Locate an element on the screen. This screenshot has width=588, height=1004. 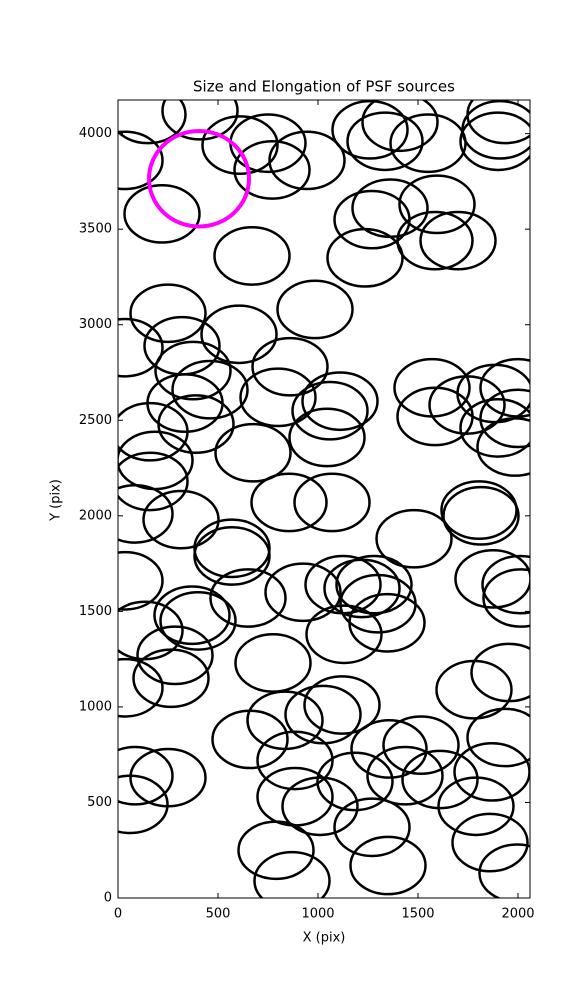
y-tick-label: 2000 is located at coordinates (95, 515).